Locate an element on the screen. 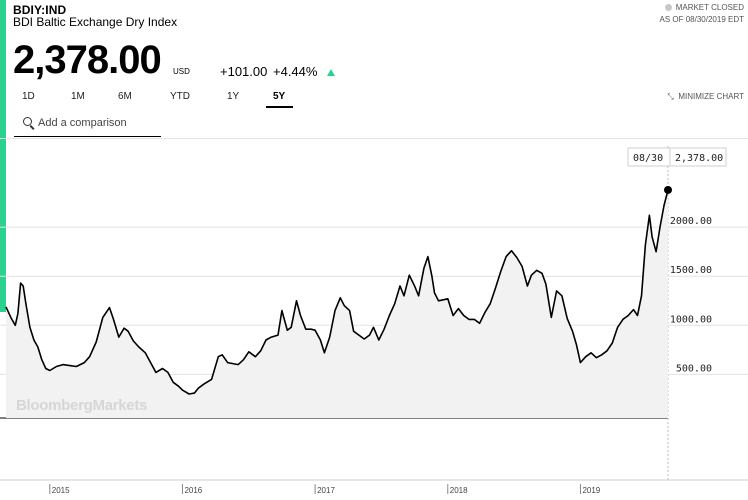  price-change: +101.00 is located at coordinates (244, 71).